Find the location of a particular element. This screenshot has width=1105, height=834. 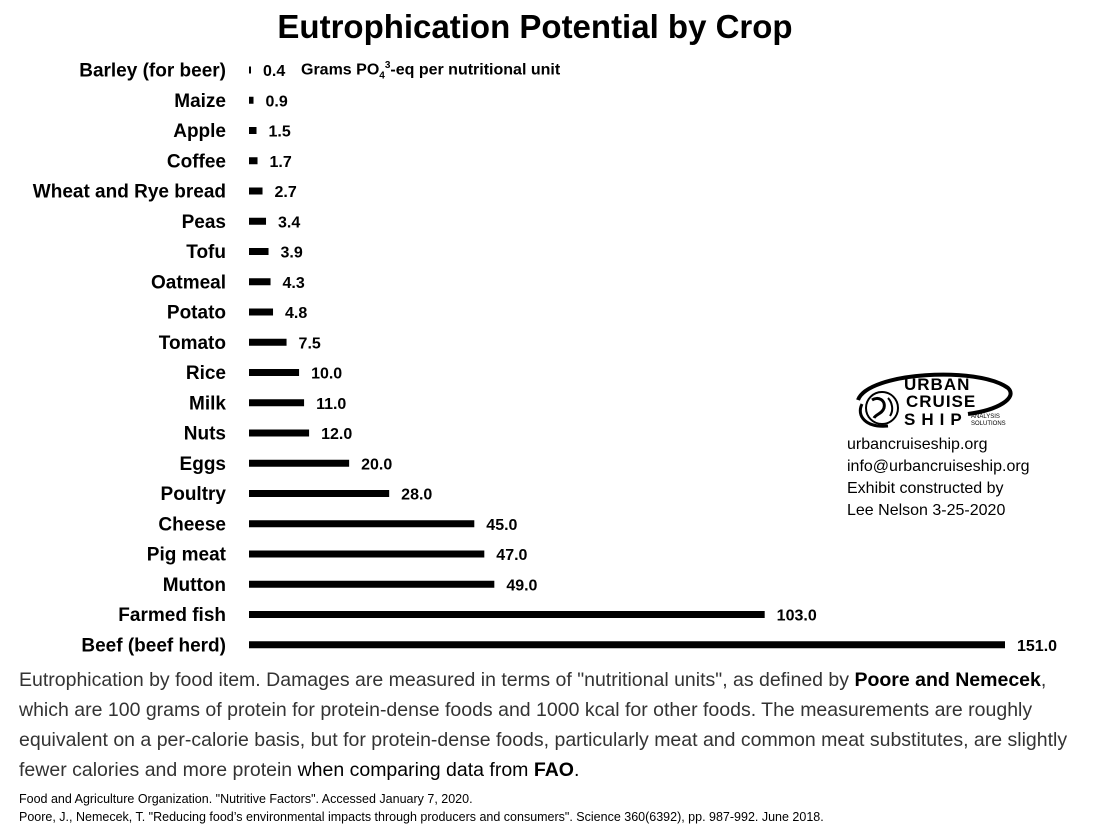

value-label-coffee: 1.7 is located at coordinates (281, 162).